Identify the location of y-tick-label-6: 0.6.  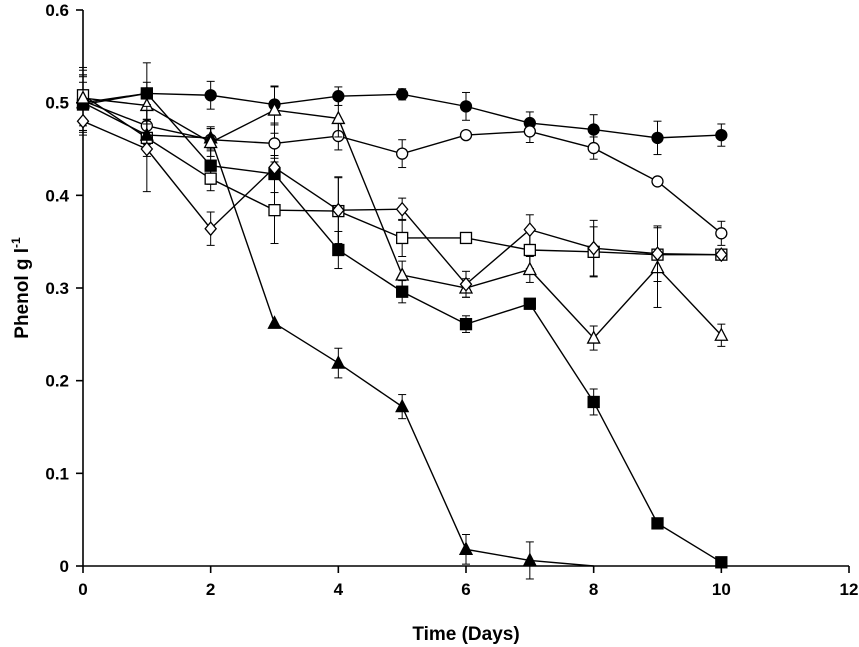
(57, 10).